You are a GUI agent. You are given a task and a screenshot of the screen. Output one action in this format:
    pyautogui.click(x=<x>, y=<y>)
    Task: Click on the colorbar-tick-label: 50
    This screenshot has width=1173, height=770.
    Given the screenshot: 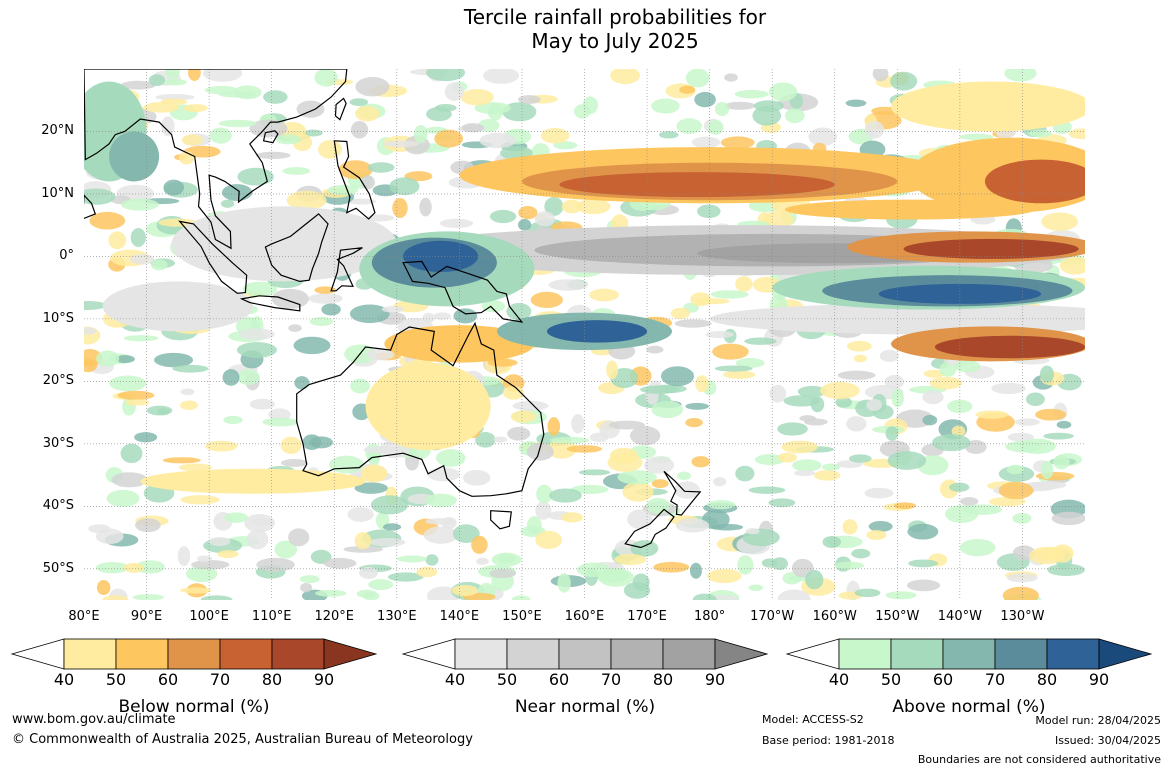 What is the action you would take?
    pyautogui.click(x=116, y=679)
    